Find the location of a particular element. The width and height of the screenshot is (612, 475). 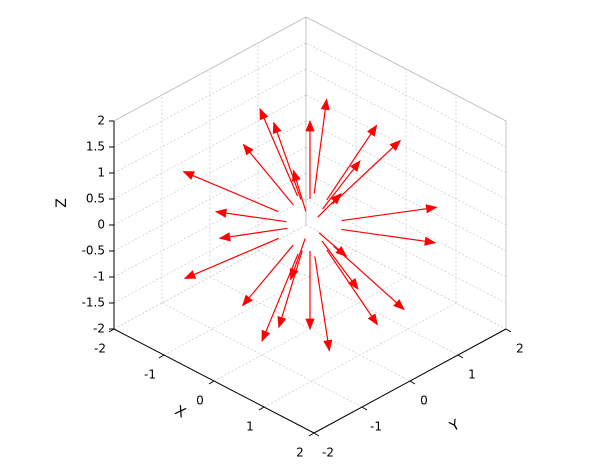

z-tick-label: -0.5 is located at coordinates (93, 251).